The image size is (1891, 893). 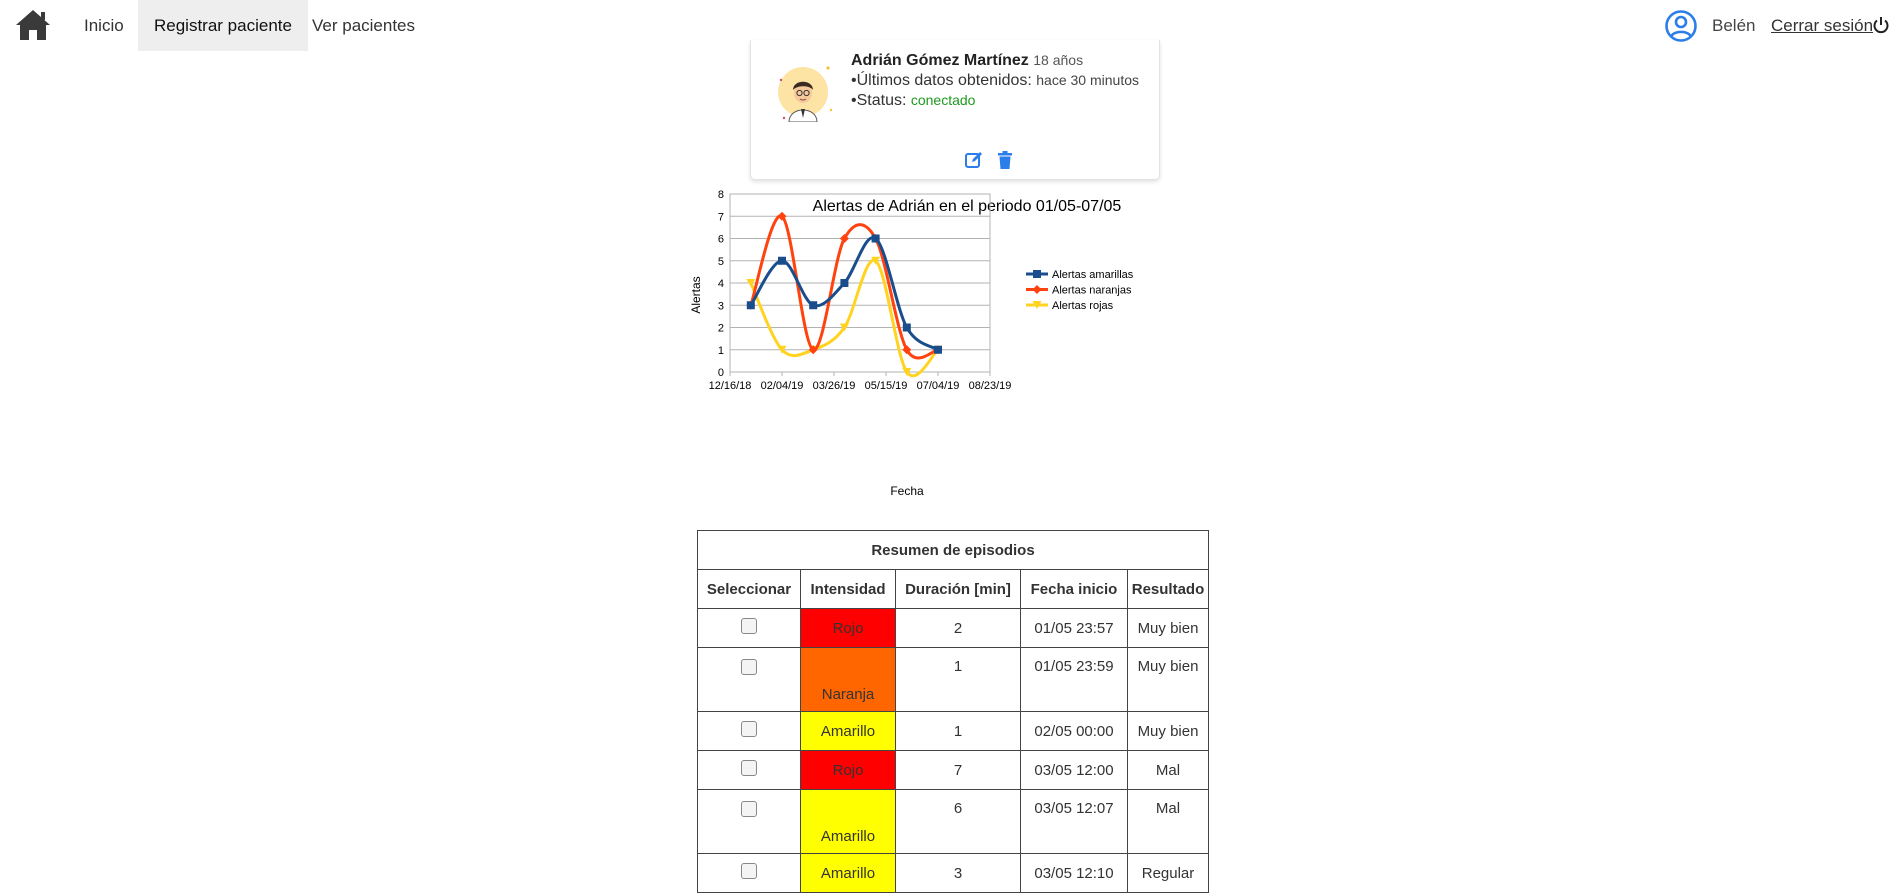 I want to click on table-caption: Resumen de episodios, so click(x=953, y=550).